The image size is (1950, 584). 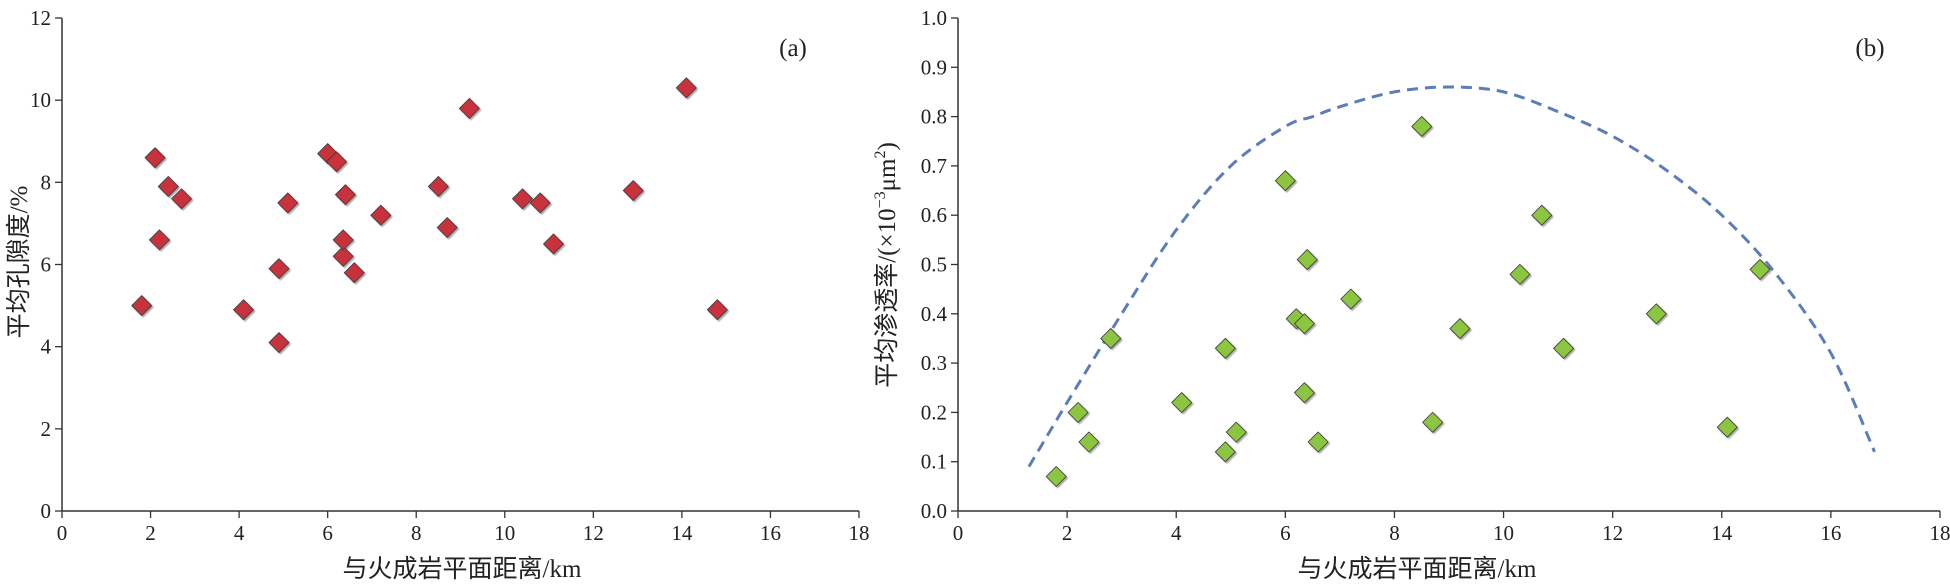 I want to click on chart-b-x-tick-label: 18, so click(x=1940, y=533).